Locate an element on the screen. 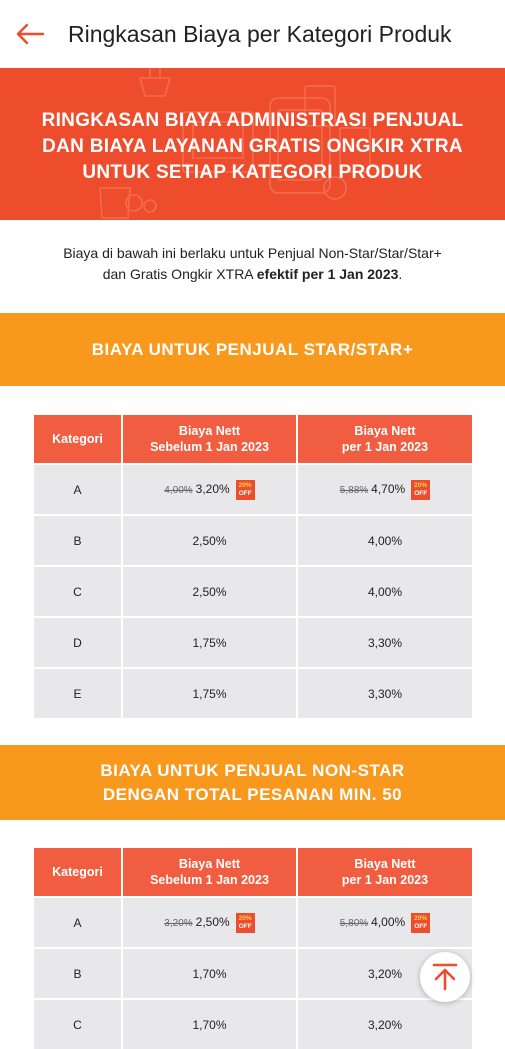 The image size is (505, 1049). arrow-up-to-top-icon is located at coordinates (445, 977).